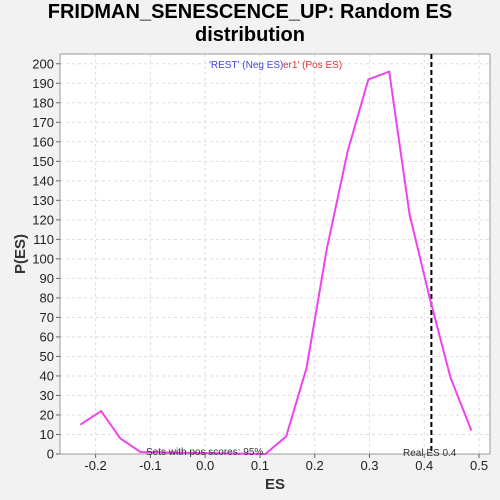 This screenshot has height=500, width=500. Describe the element at coordinates (47, 395) in the screenshot. I see `y-tick-label: 30` at that location.